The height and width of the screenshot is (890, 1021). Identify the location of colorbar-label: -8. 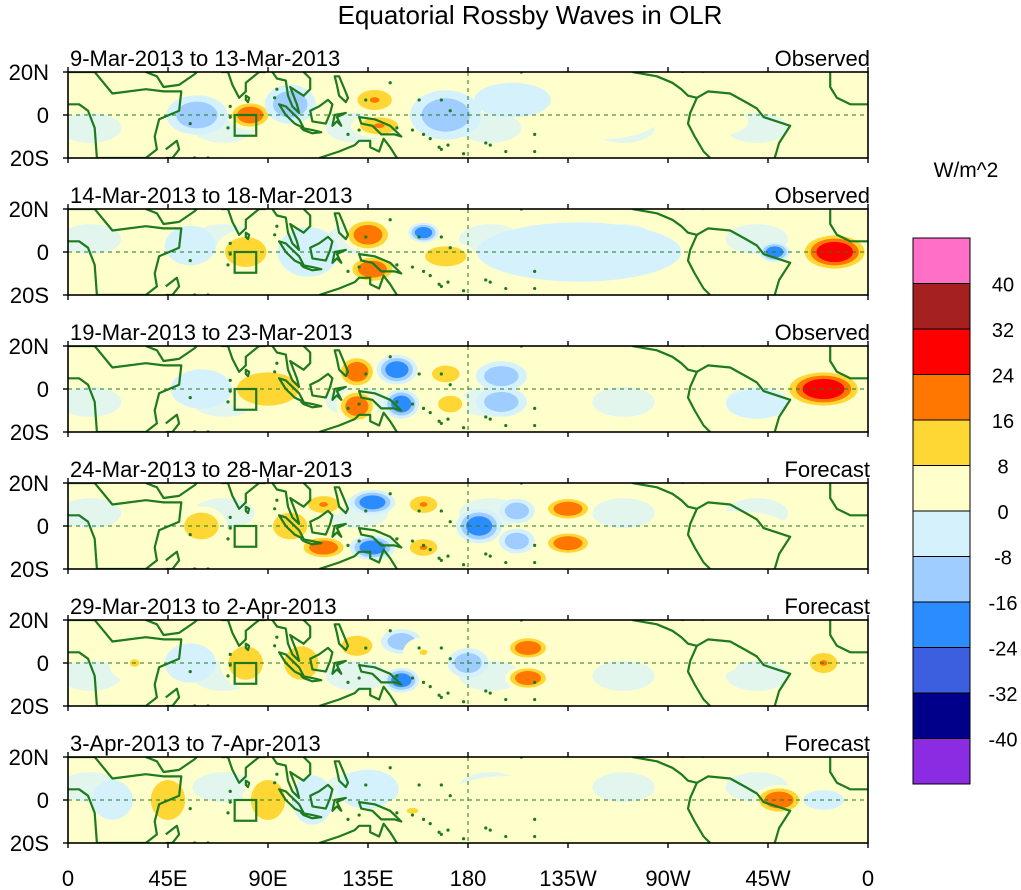
(1003, 559).